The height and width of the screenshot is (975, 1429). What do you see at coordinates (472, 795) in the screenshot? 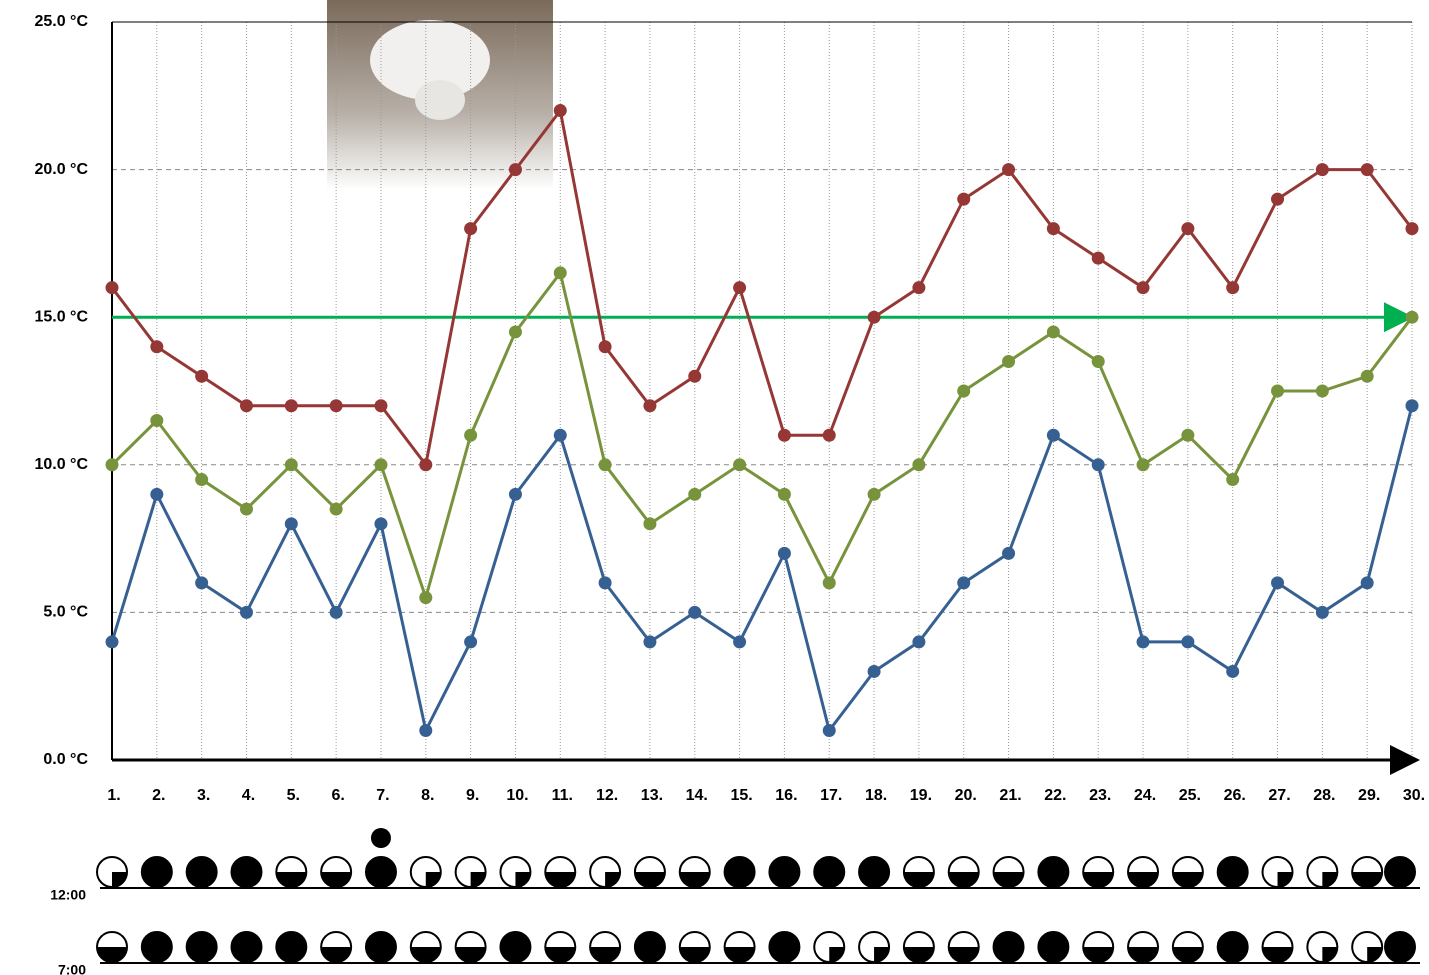
I see `x-tick-label: 9.` at bounding box center [472, 795].